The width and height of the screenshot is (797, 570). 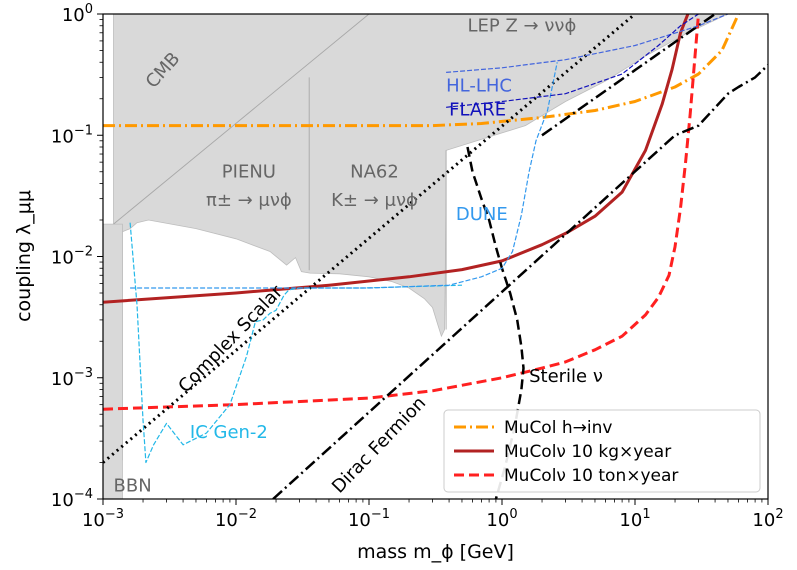 What do you see at coordinates (477, 110) in the screenshot?
I see `label-flare: FLARE` at bounding box center [477, 110].